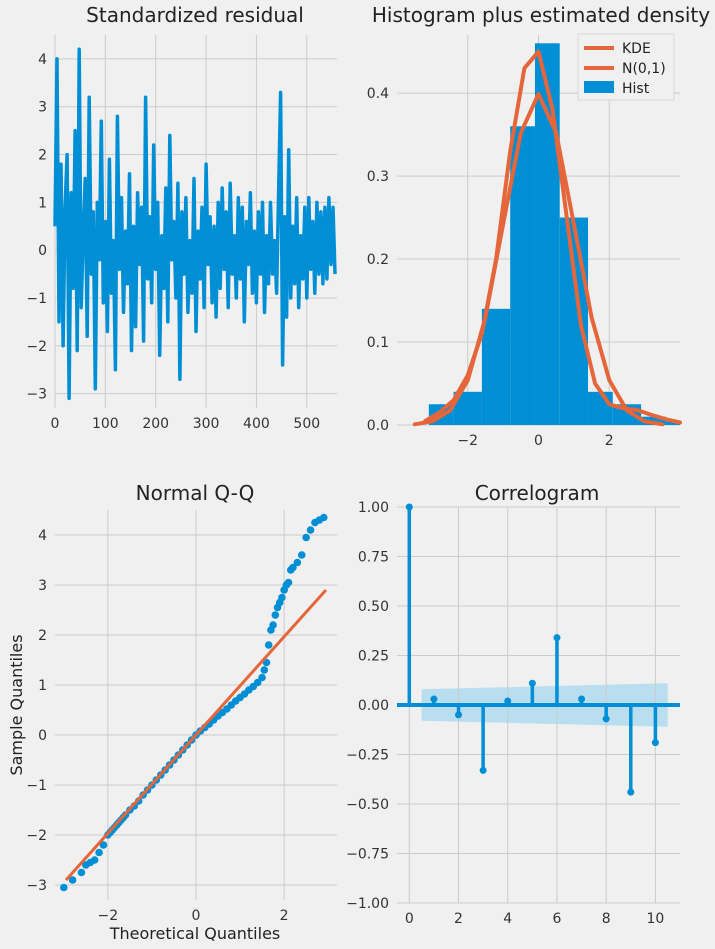  What do you see at coordinates (599, 87) in the screenshot?
I see `legend-hist-swatch` at bounding box center [599, 87].